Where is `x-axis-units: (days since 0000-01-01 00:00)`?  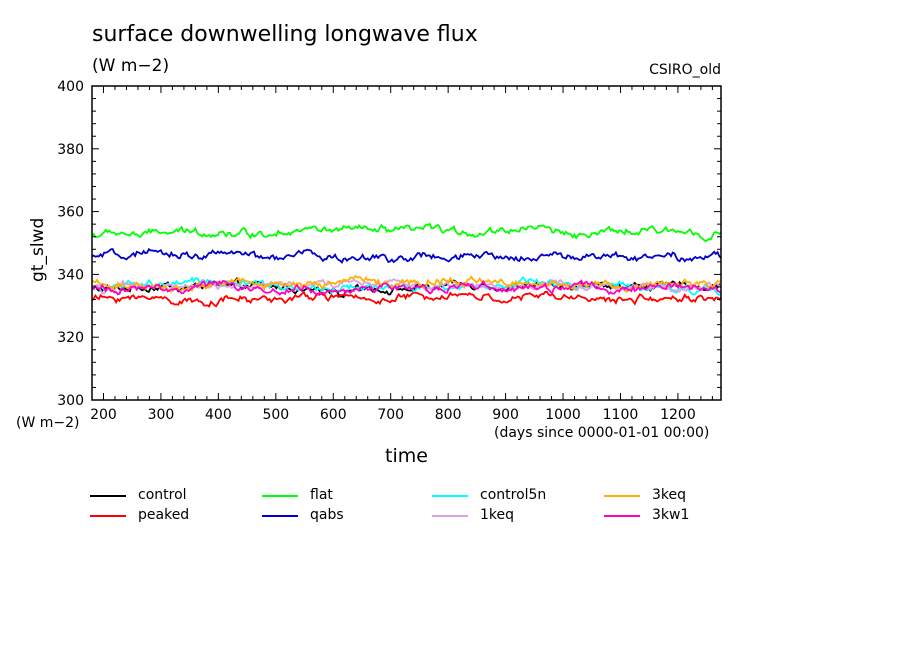
x-axis-units: (days since 0000-01-01 00:00) is located at coordinates (602, 433).